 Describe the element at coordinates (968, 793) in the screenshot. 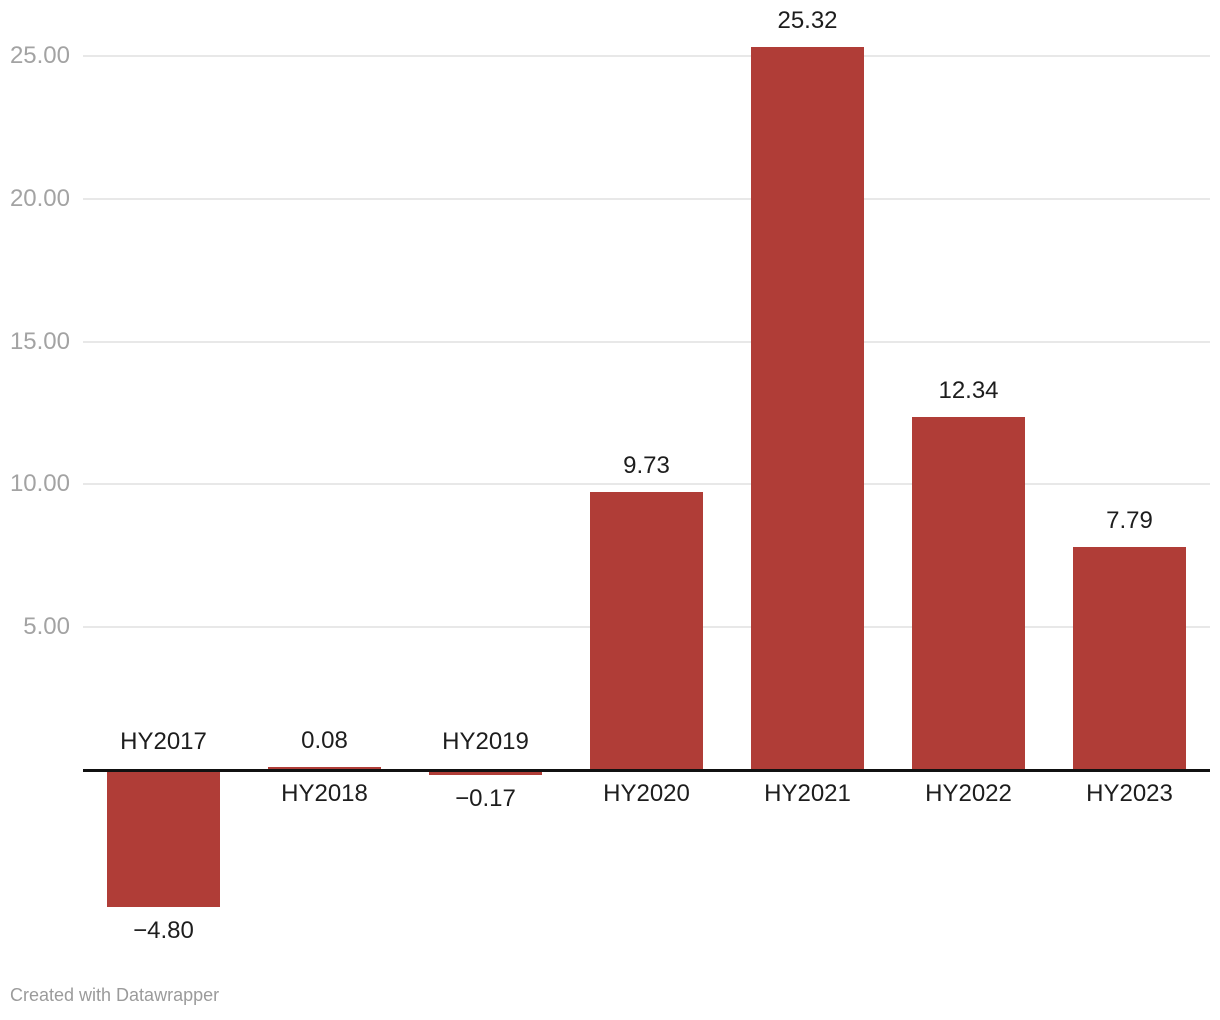

I see `x-category-label: HY2022` at that location.